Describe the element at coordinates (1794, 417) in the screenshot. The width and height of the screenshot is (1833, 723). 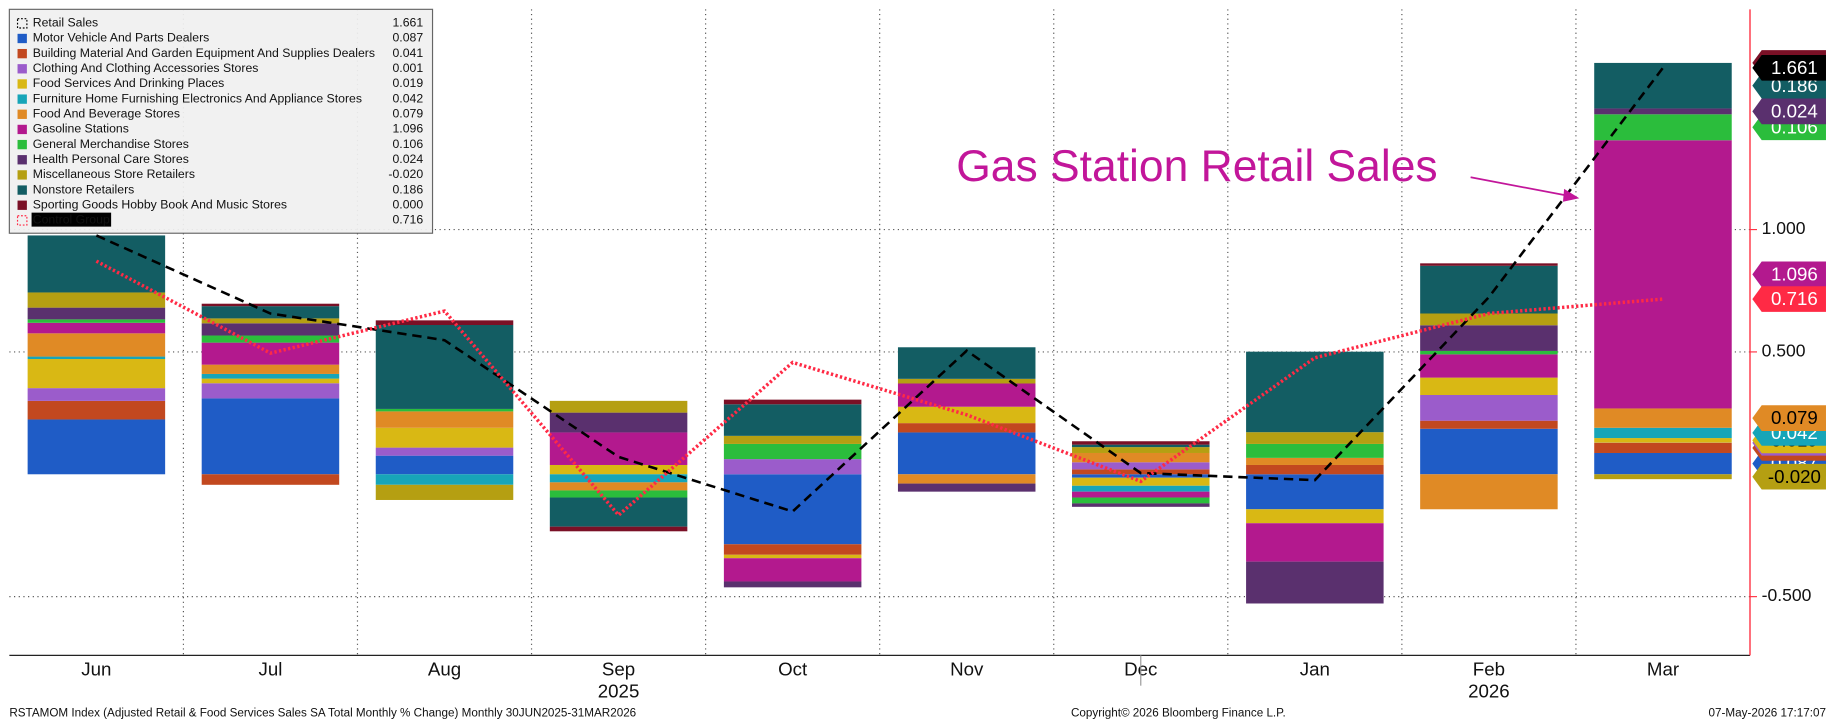
I see `value-tag-label: 0.079` at that location.